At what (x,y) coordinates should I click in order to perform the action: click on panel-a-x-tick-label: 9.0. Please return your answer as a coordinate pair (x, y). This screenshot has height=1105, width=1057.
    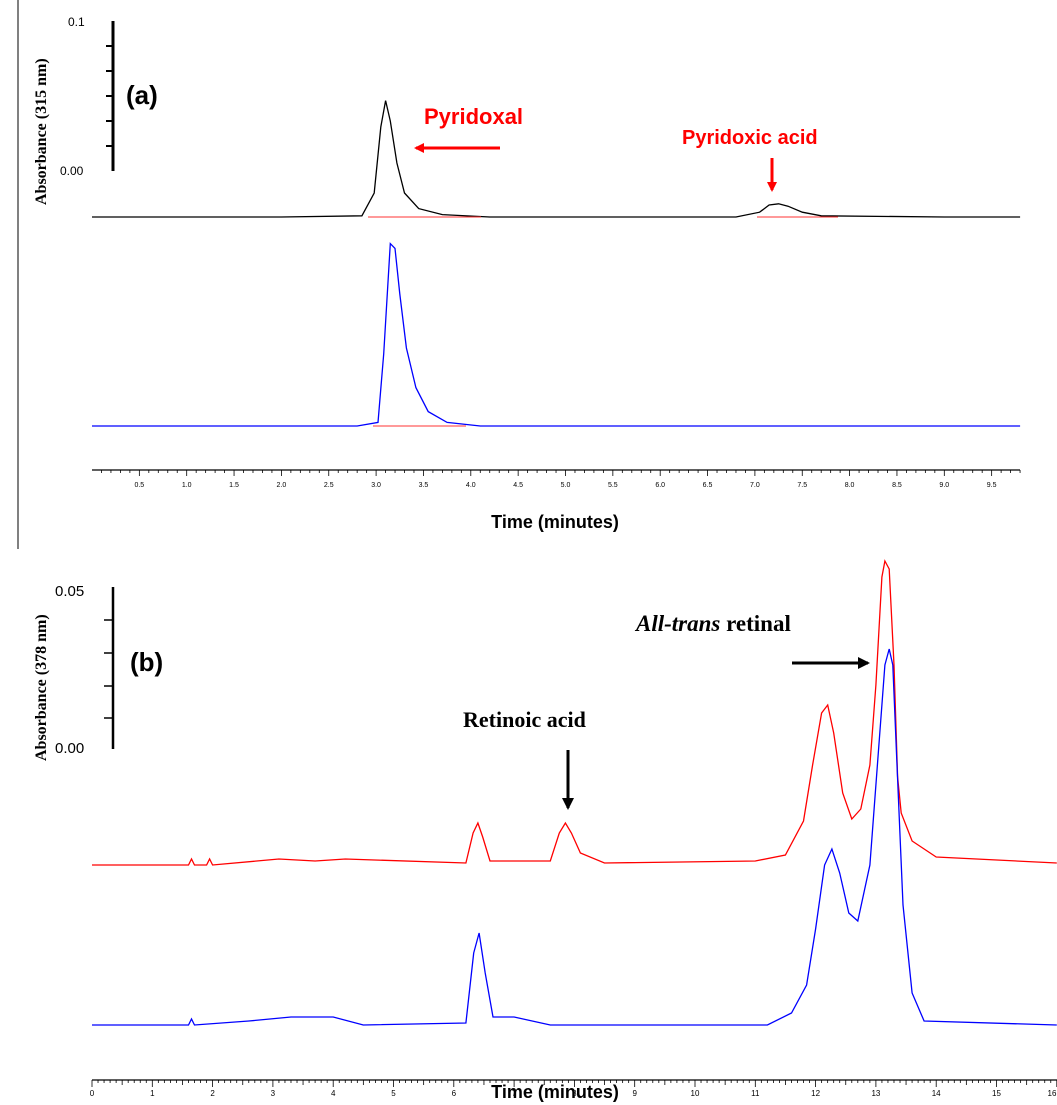
    Looking at the image, I should click on (944, 485).